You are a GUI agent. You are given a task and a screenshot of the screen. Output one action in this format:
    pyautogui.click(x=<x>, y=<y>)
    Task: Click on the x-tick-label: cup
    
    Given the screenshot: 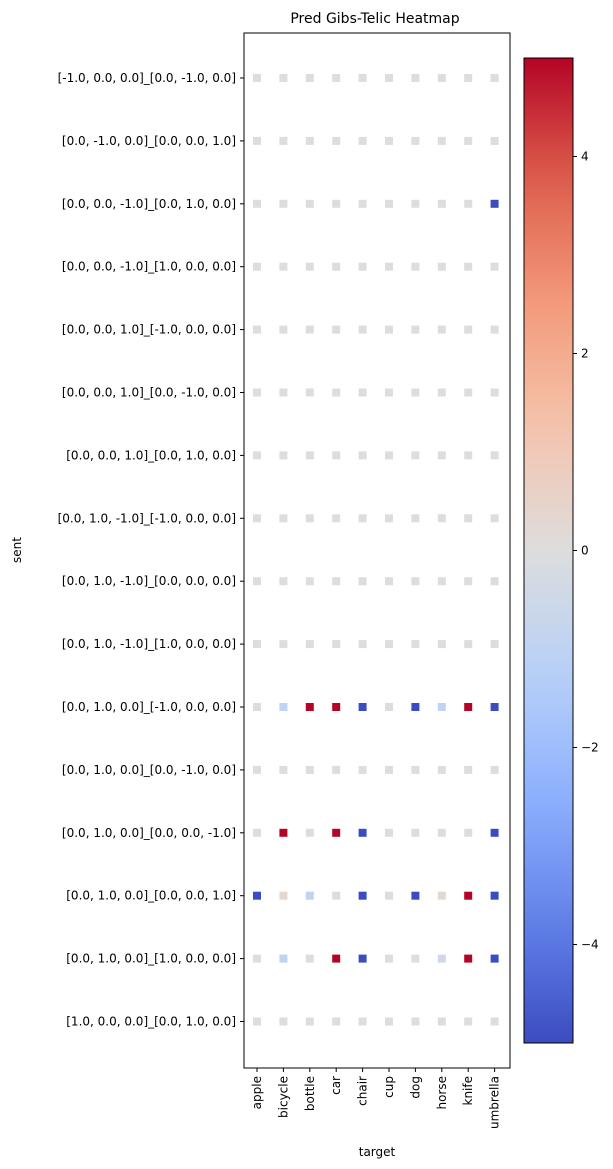 What is the action you would take?
    pyautogui.click(x=389, y=1087)
    